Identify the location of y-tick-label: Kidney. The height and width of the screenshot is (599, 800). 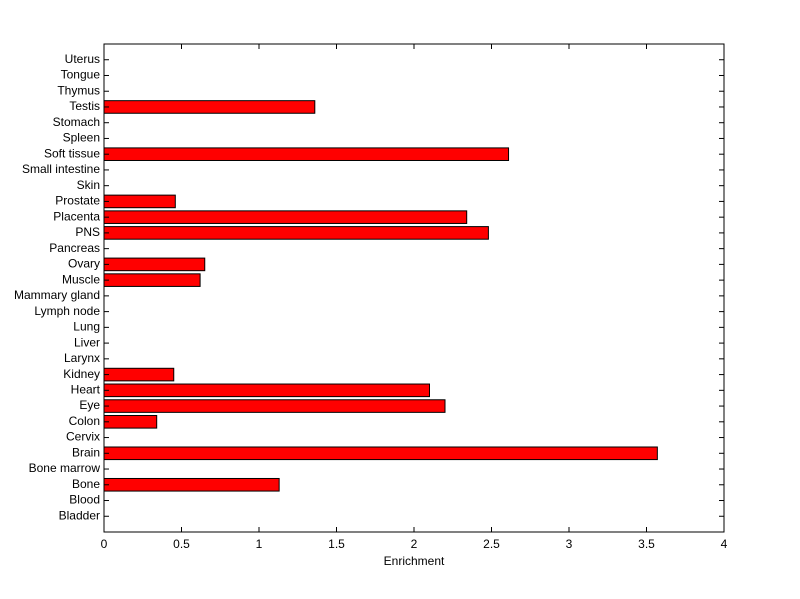
(81, 374).